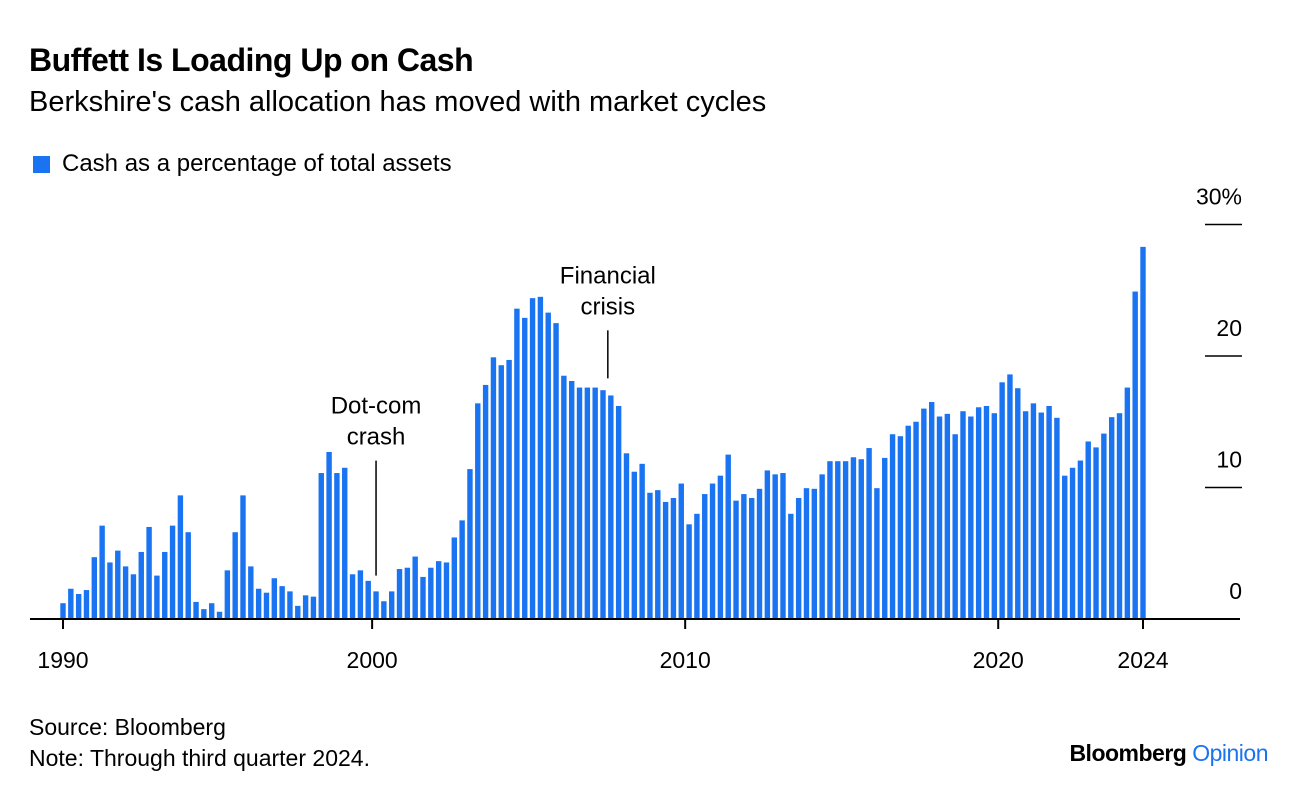 The height and width of the screenshot is (798, 1296). What do you see at coordinates (251, 60) in the screenshot?
I see `chart-title: Buffett Is Loading Up on Cash` at bounding box center [251, 60].